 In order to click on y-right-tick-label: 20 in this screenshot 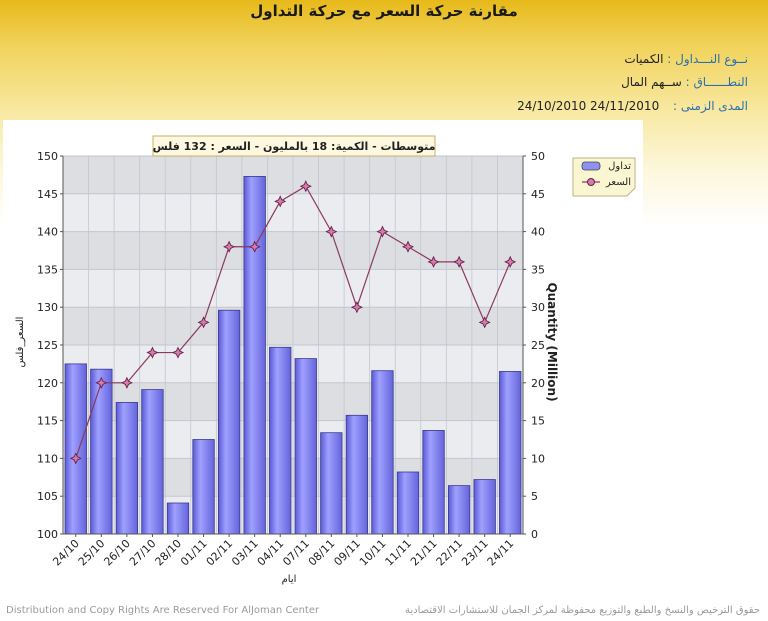, I will do `click(538, 383)`.